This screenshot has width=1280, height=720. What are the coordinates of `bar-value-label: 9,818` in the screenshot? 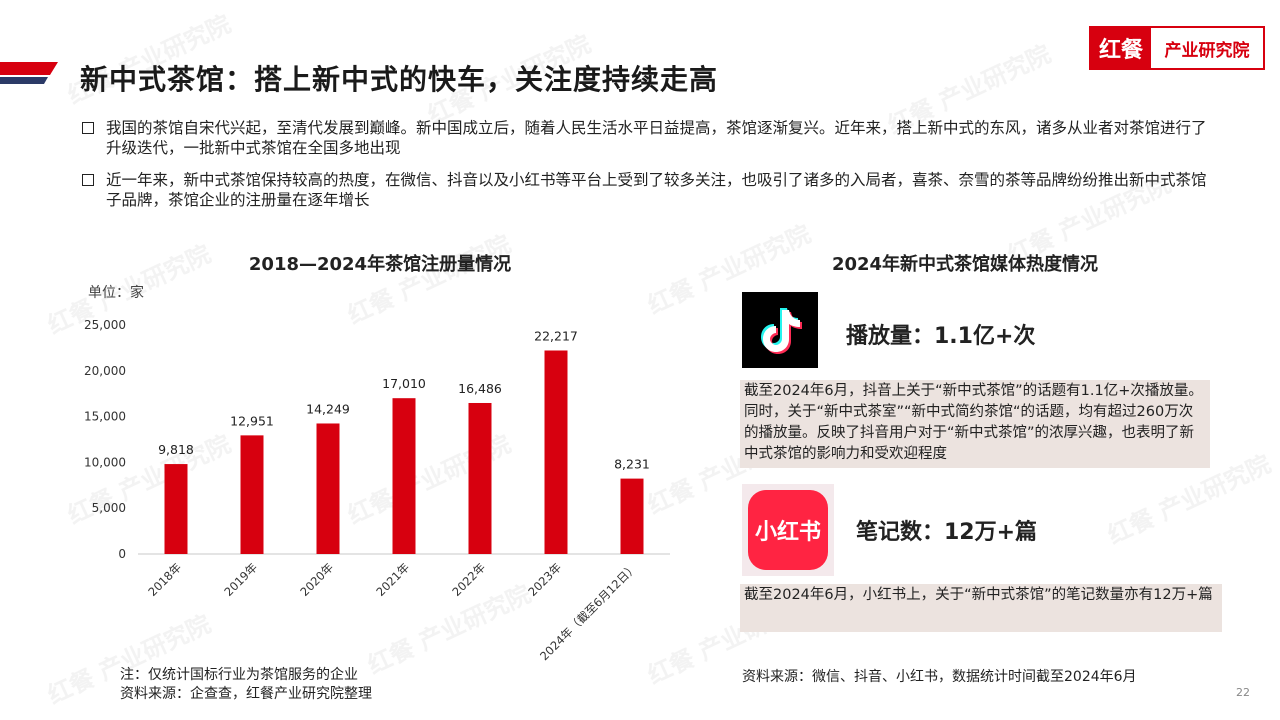 It's located at (176, 449).